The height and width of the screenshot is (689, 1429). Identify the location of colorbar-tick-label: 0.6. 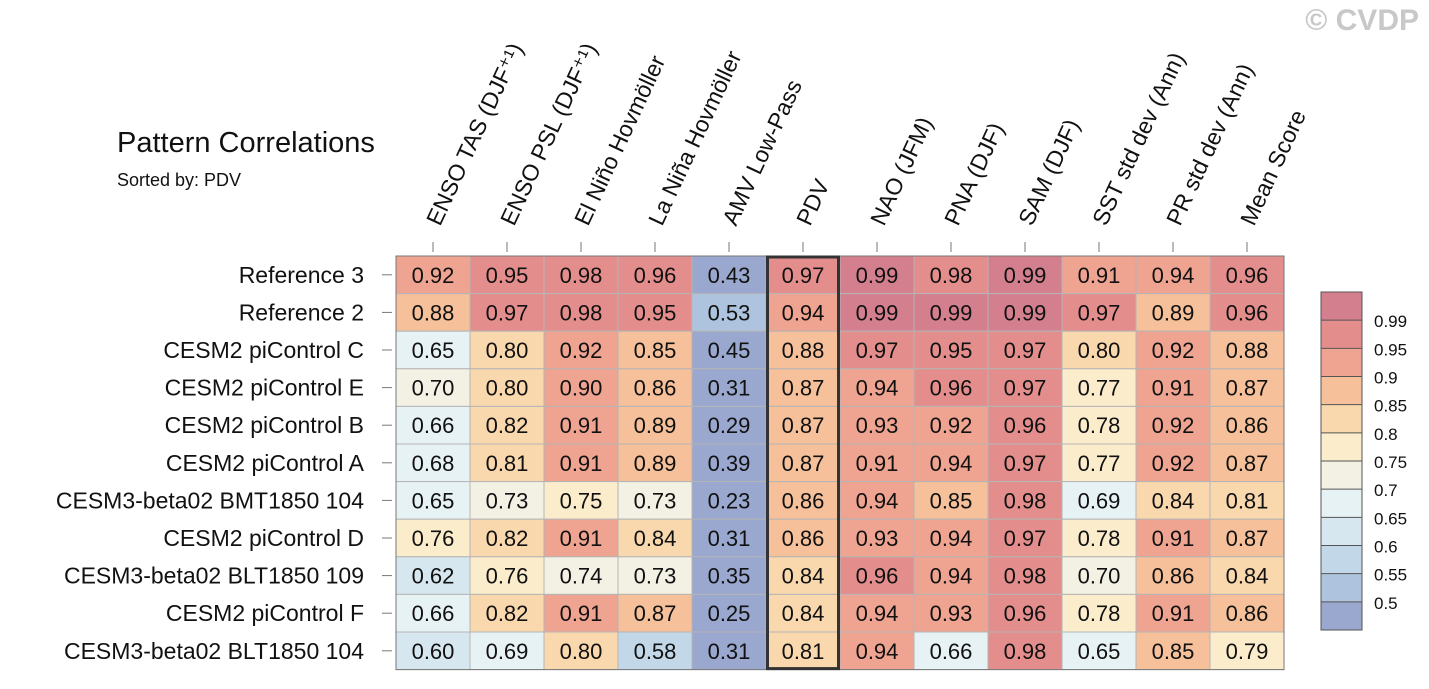
(1386, 547).